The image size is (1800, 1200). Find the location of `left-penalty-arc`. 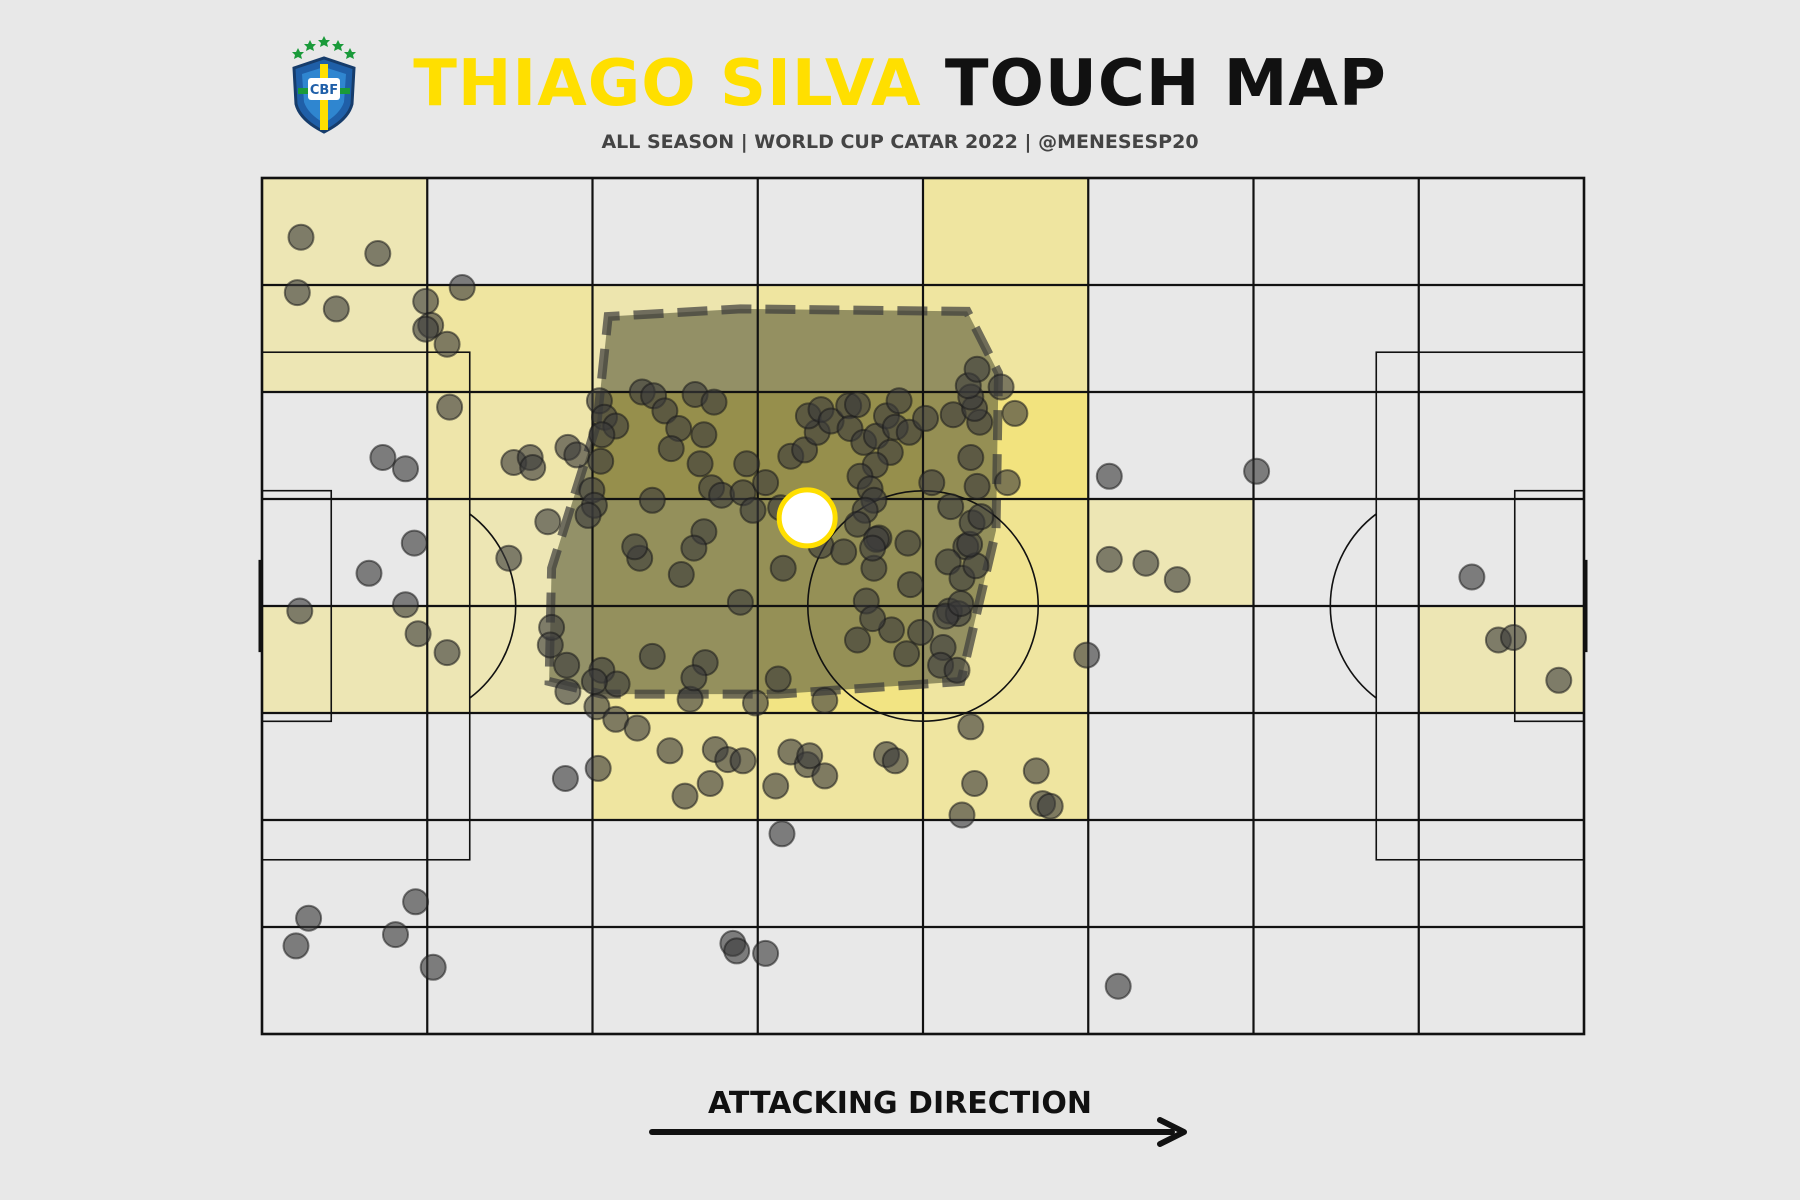

left-penalty-arc is located at coordinates (493, 606).